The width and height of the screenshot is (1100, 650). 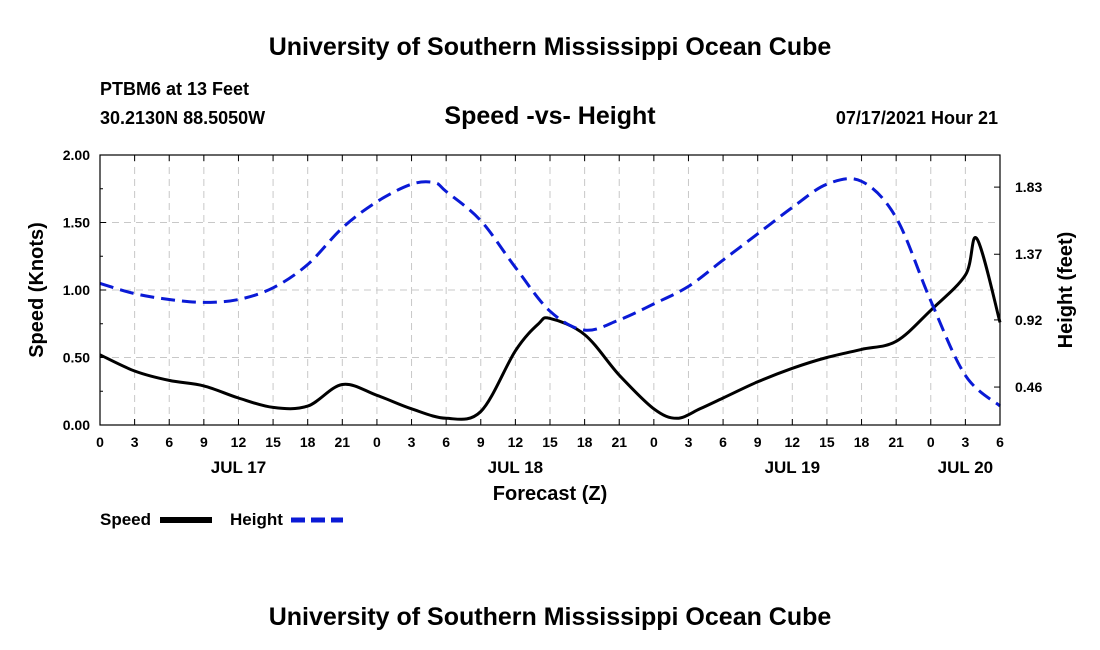 I want to click on legend-height-label: Height, so click(x=256, y=519).